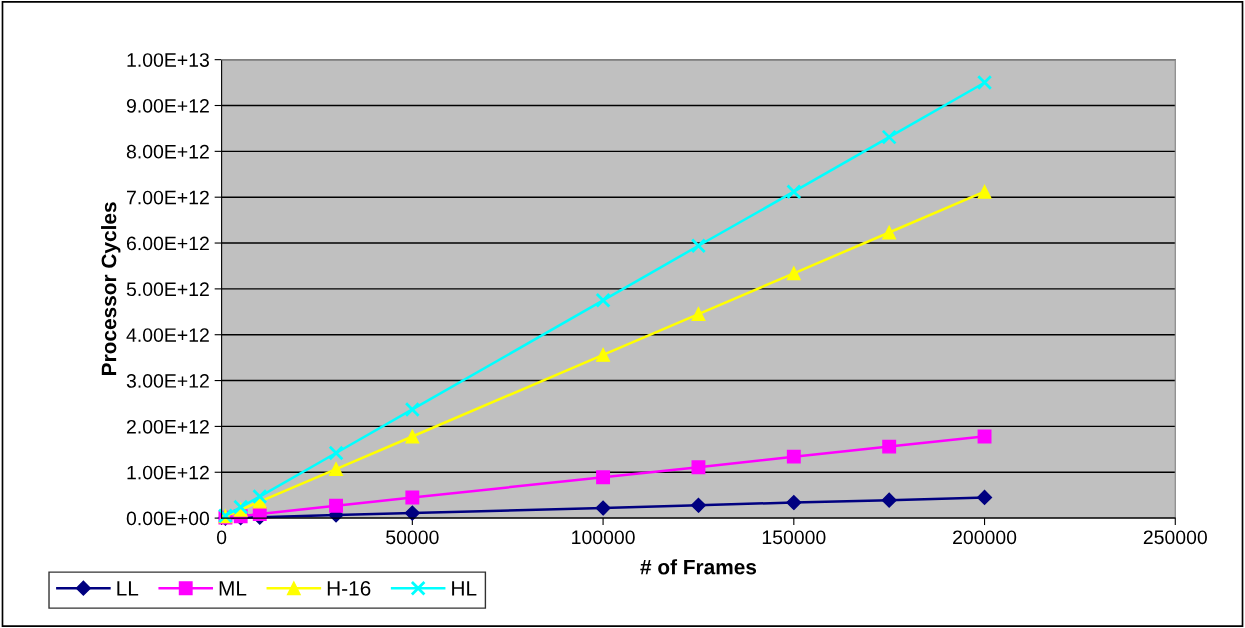 Image resolution: width=1245 pixels, height=628 pixels. Describe the element at coordinates (167, 289) in the screenshot. I see `y-tick-label: 5.00E+12` at that location.